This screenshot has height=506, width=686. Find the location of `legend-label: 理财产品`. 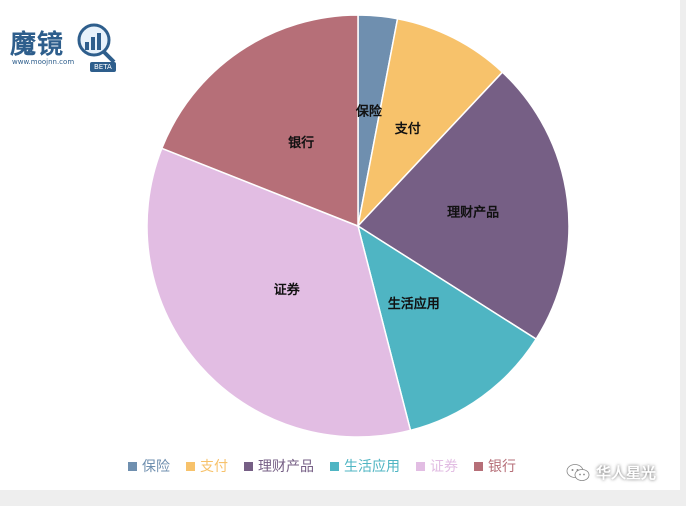

legend-label: 理财产品 is located at coordinates (286, 467).